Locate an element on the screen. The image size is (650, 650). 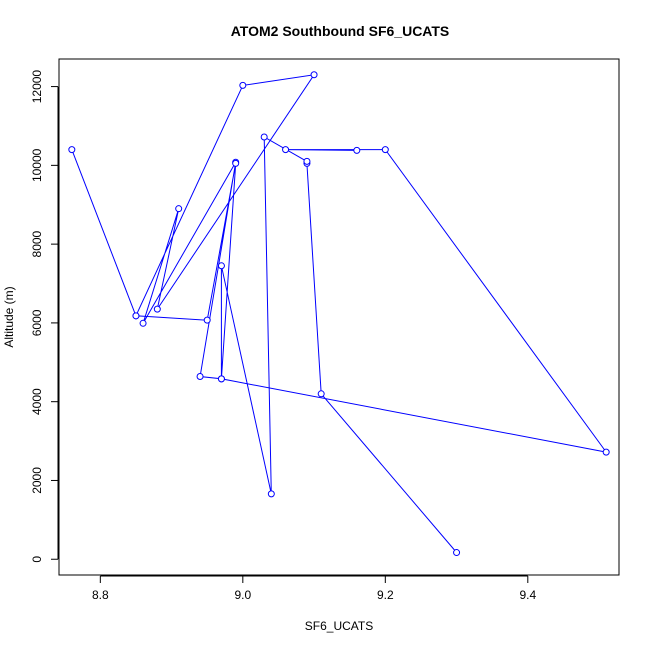
y-tick-label: 6000 is located at coordinates (37, 322).